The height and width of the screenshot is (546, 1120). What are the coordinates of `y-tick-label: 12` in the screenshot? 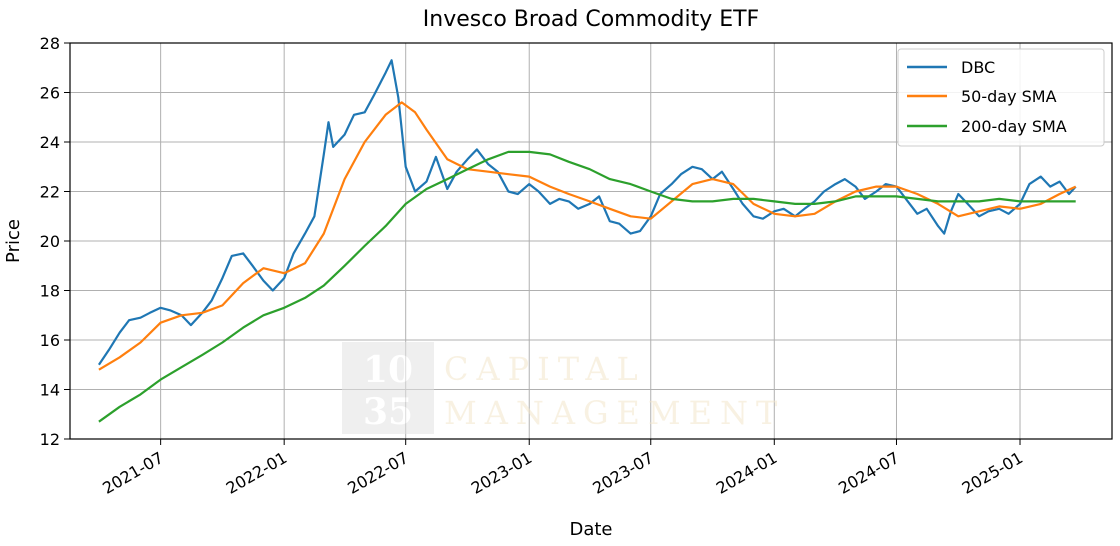 It's located at (50, 439).